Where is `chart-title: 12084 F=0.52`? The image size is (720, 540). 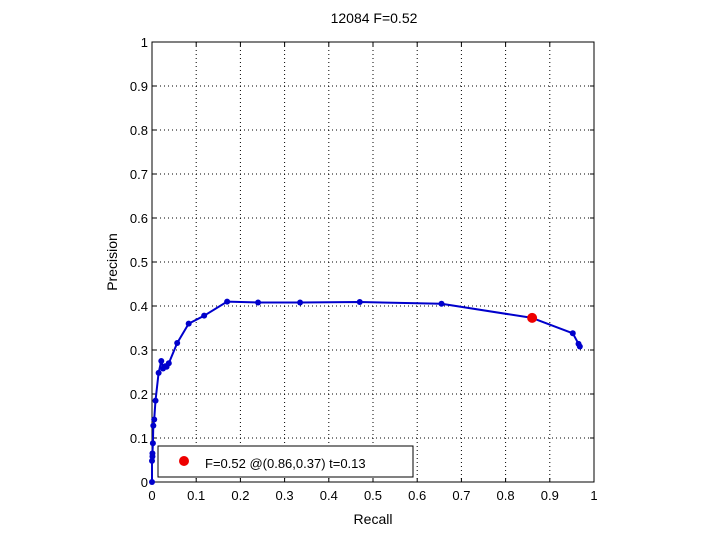
chart-title: 12084 F=0.52 is located at coordinates (374, 18).